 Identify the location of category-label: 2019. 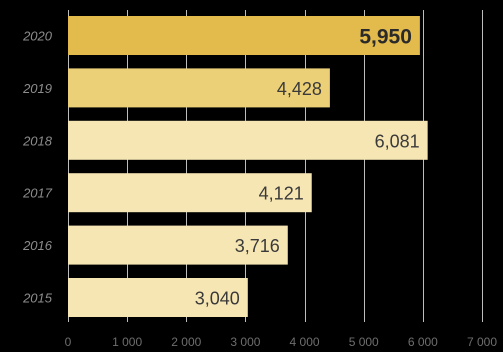
(37, 88).